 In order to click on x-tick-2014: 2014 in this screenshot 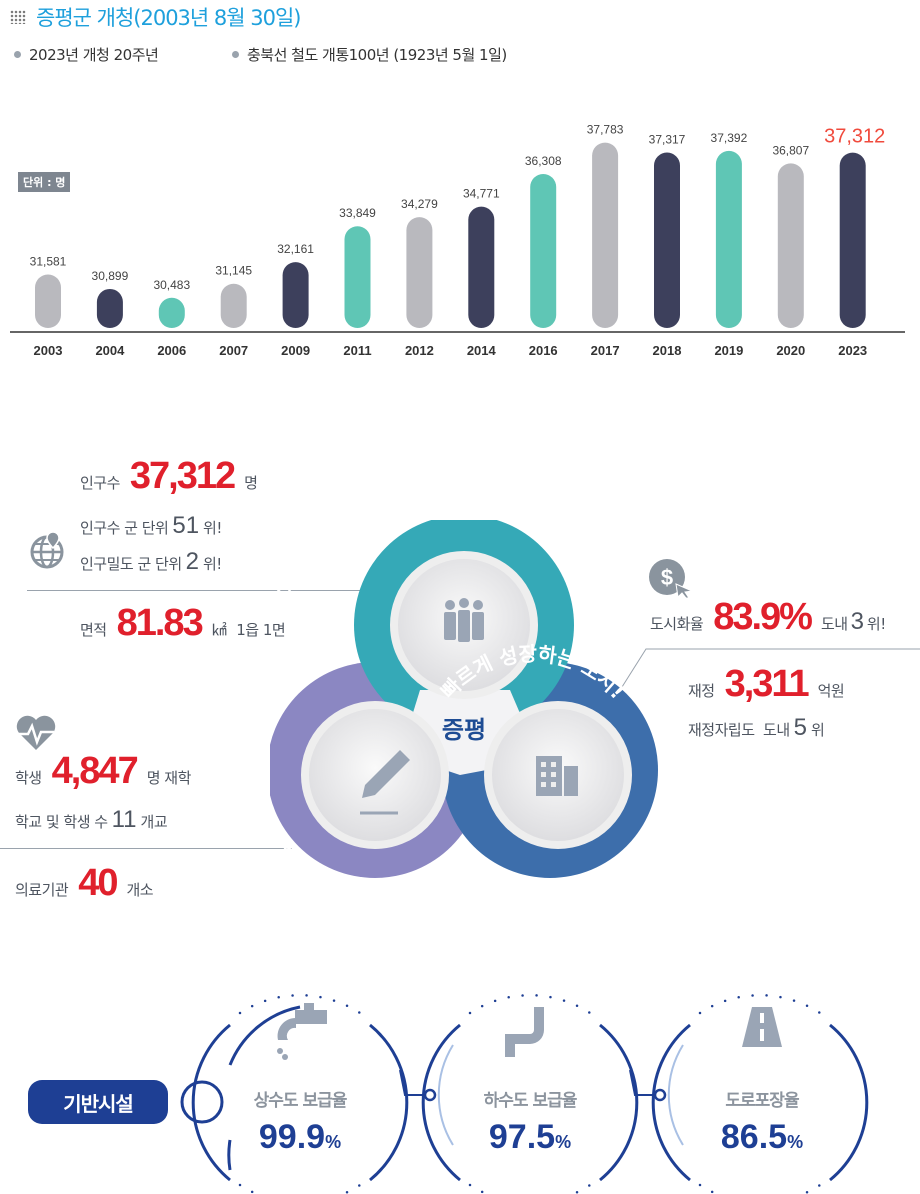, I will do `click(482, 350)`.